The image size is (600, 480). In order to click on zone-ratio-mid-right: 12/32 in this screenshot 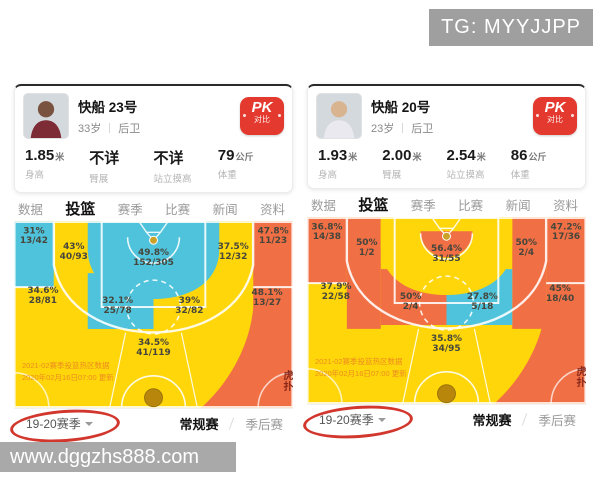, I will do `click(233, 257)`.